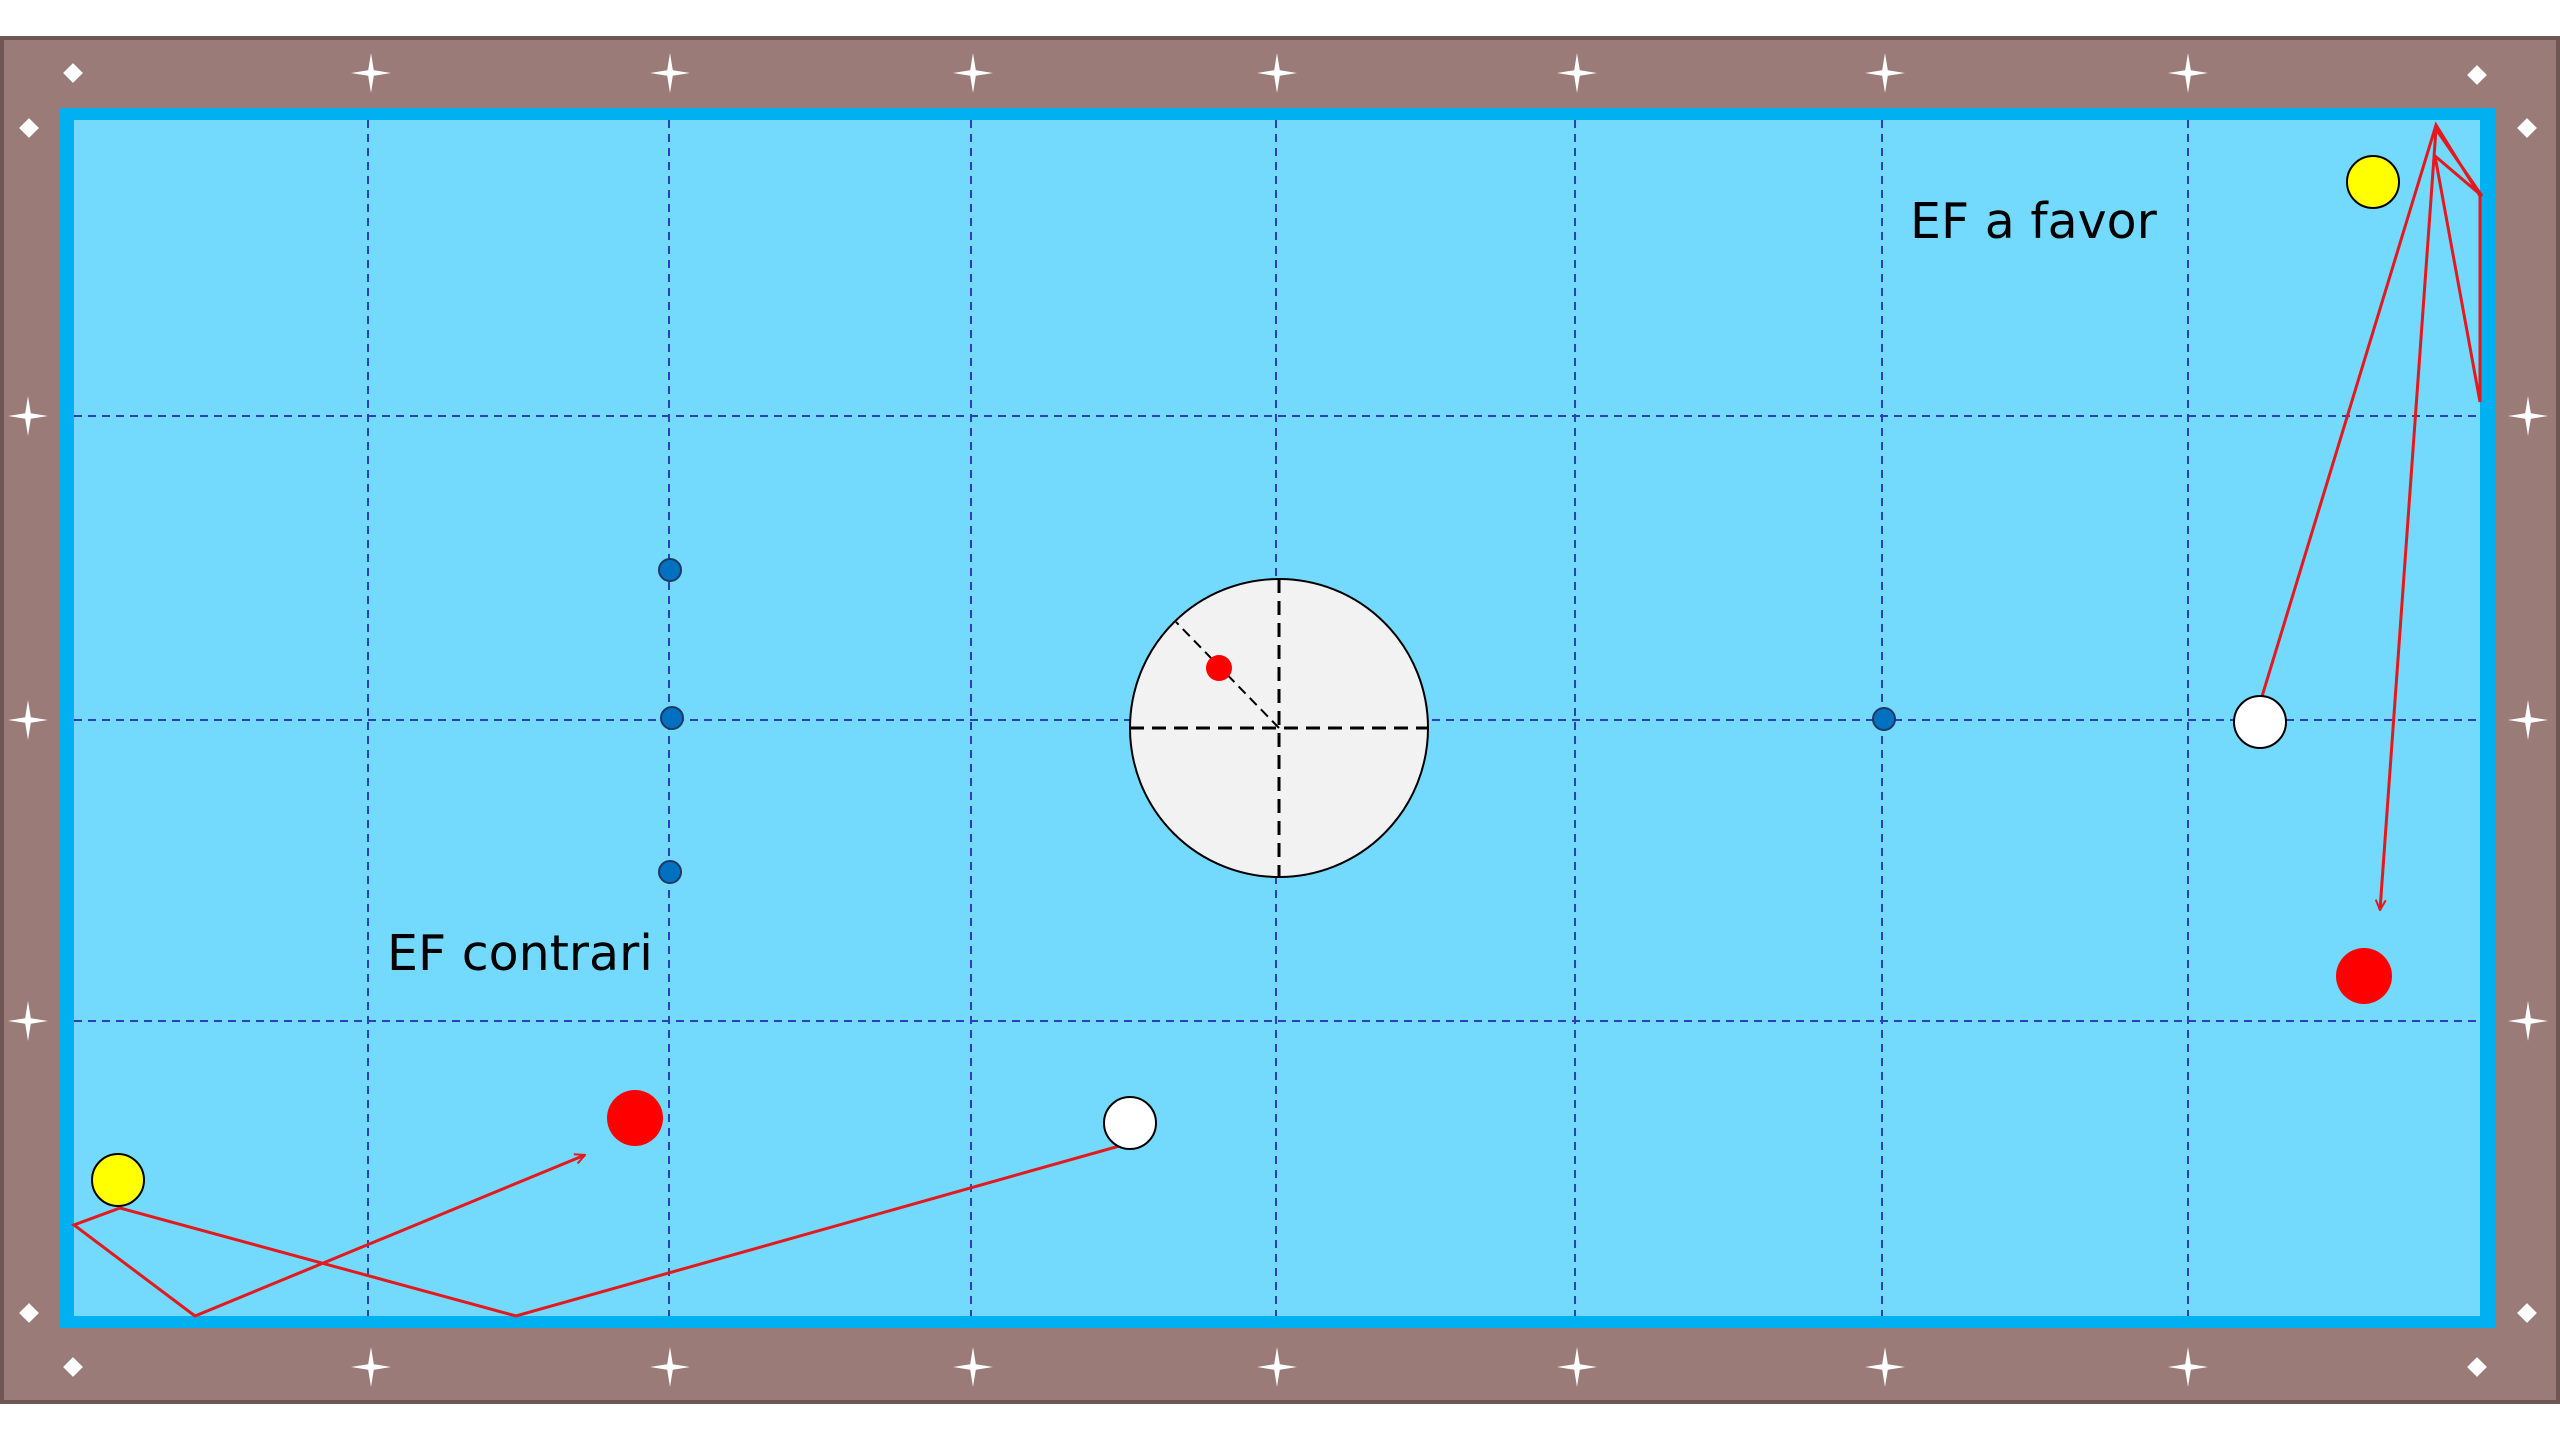  What do you see at coordinates (1279, 728) in the screenshot?
I see `cue-ball-spin-diagram` at bounding box center [1279, 728].